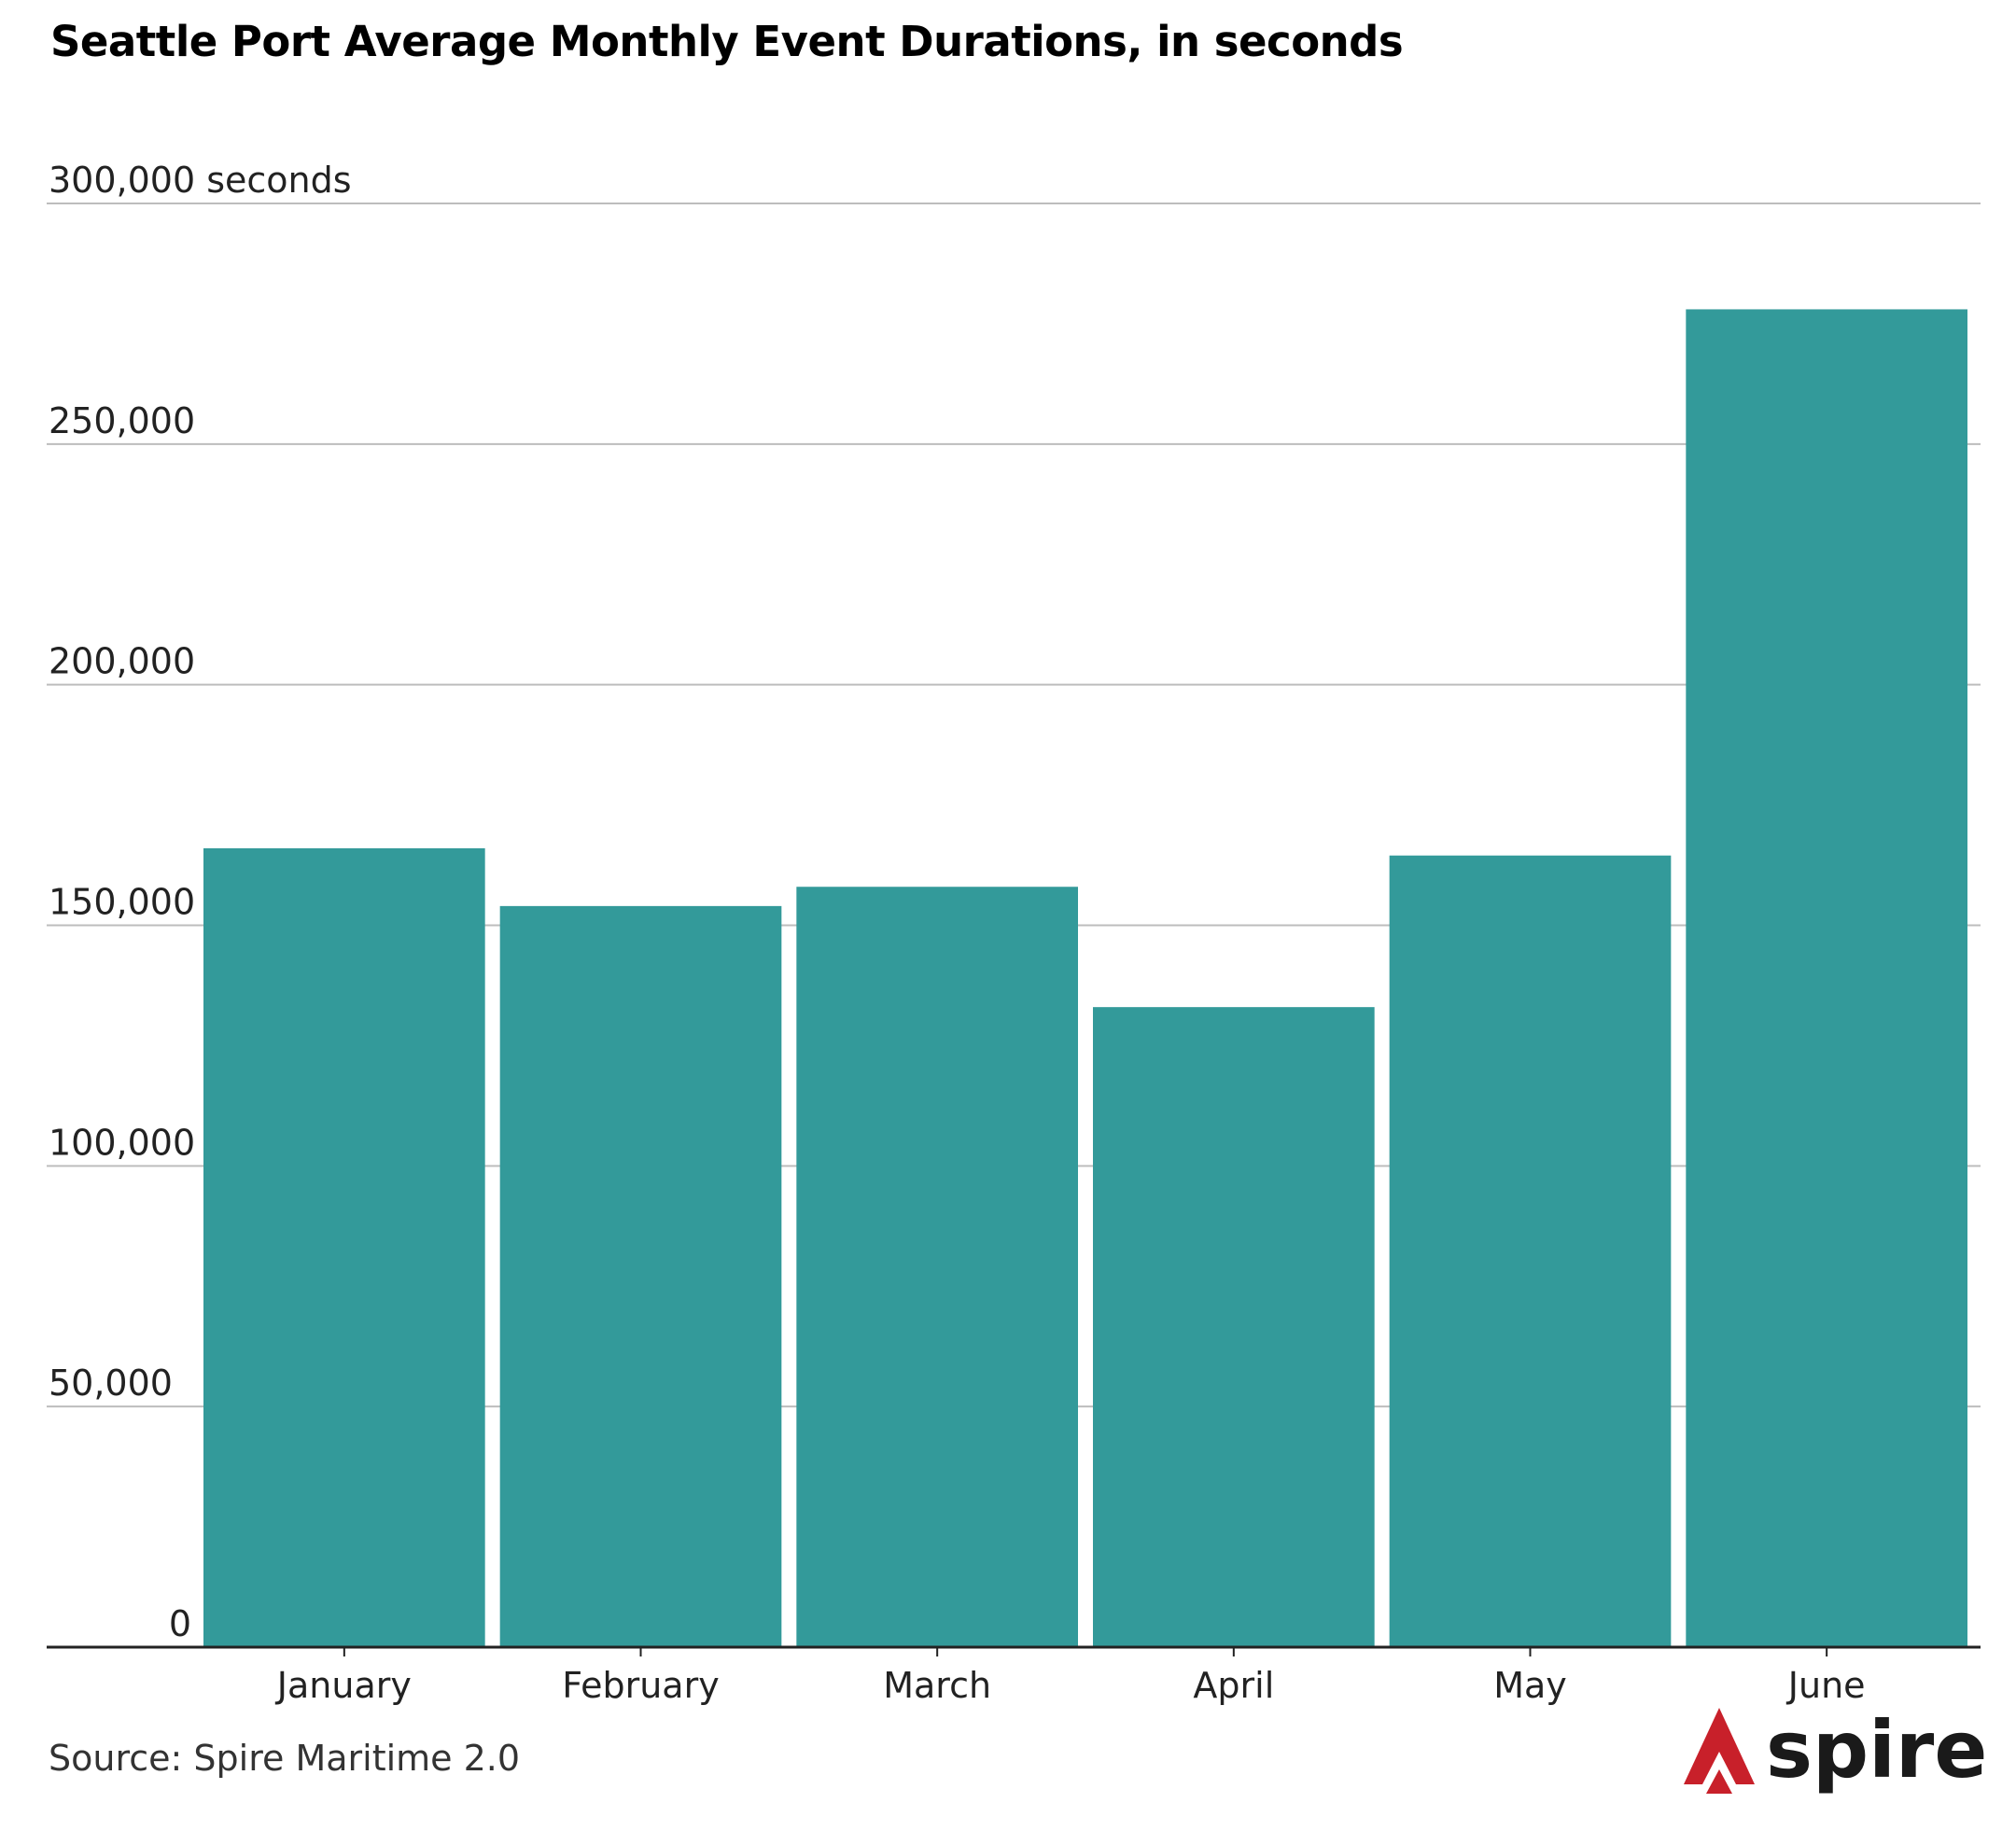  Describe the element at coordinates (937, 1685) in the screenshot. I see `x-tick-label: March` at that location.